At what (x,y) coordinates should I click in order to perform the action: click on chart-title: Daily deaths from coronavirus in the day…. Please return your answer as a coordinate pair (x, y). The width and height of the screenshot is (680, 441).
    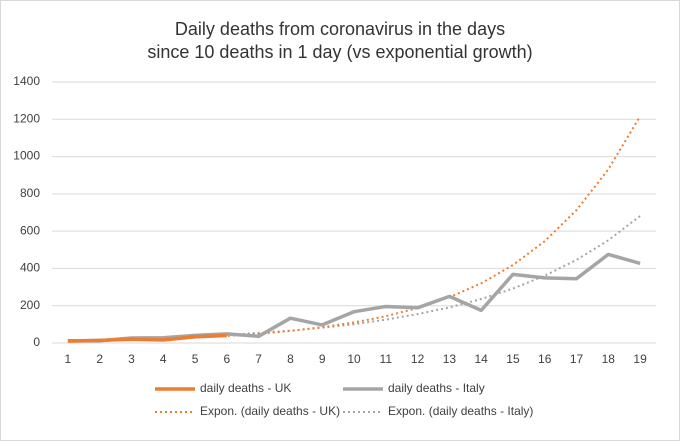
    Looking at the image, I should click on (340, 29).